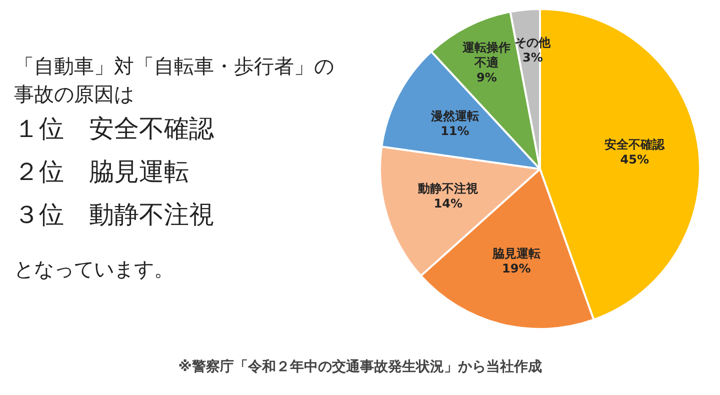 The height and width of the screenshot is (395, 720). What do you see at coordinates (448, 203) in the screenshot?
I see `data-label: 14%` at bounding box center [448, 203].